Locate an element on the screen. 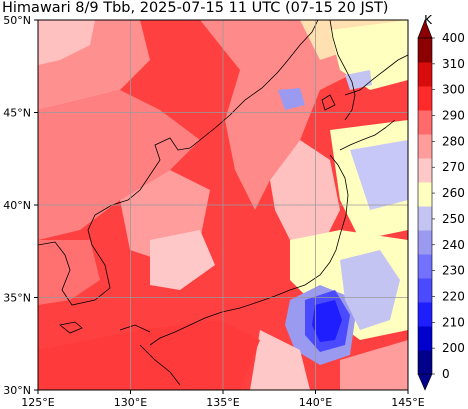 The height and width of the screenshot is (409, 468). colorbar-tick-label: 400 is located at coordinates (453, 38).